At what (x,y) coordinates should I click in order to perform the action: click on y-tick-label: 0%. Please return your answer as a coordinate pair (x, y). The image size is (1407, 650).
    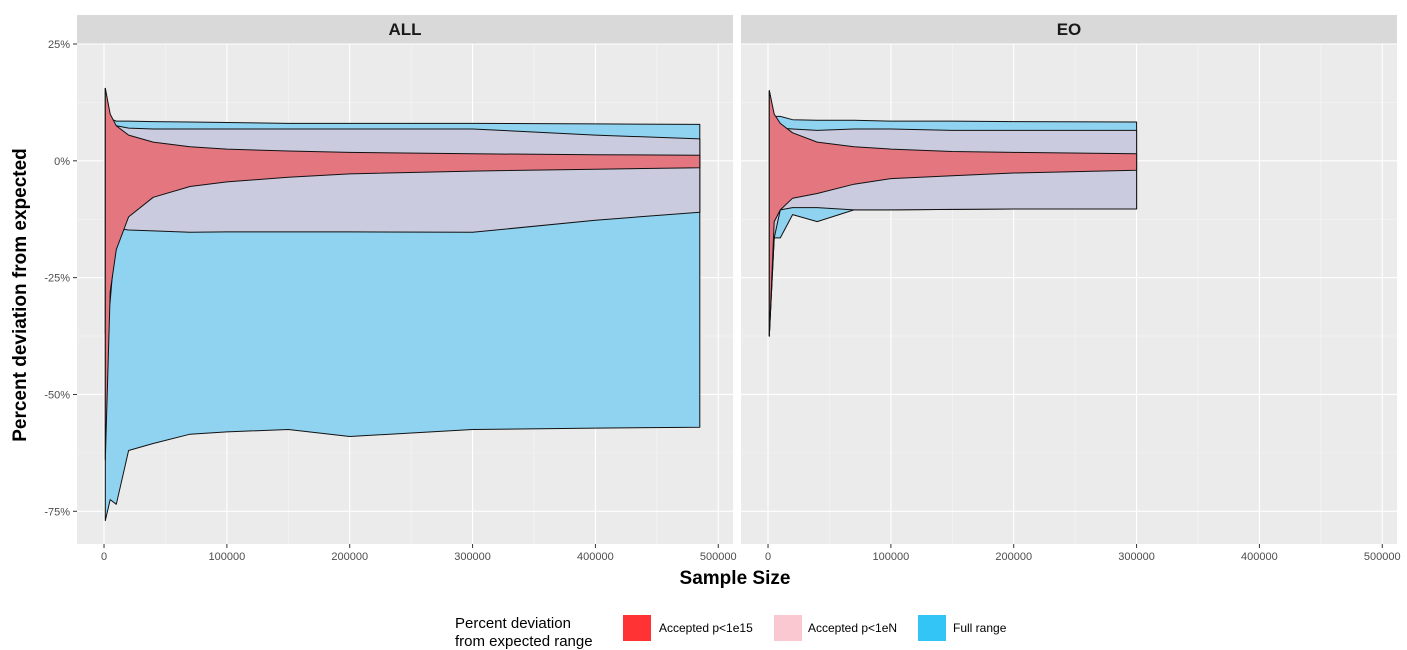
    Looking at the image, I should click on (62, 162).